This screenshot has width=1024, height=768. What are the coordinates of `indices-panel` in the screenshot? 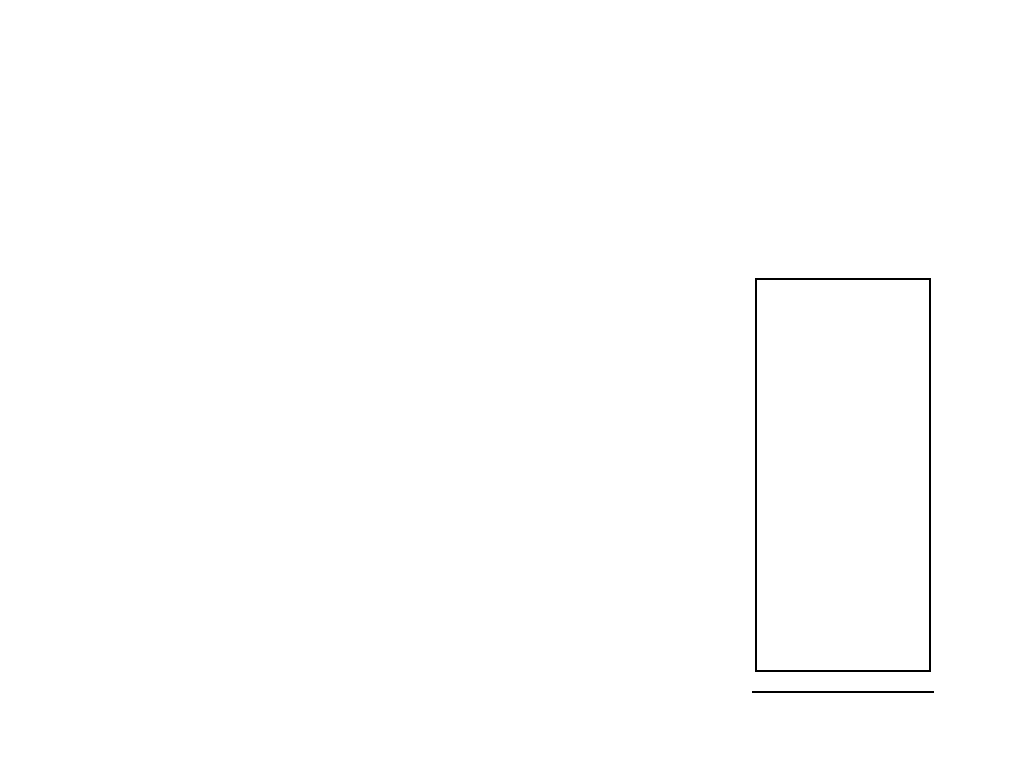 It's located at (843, 475).